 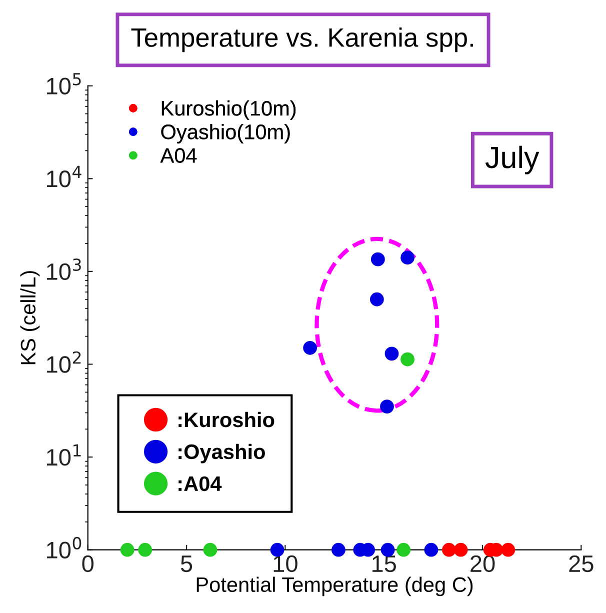 I want to click on annotation: :Kuroshio, so click(x=226, y=420).